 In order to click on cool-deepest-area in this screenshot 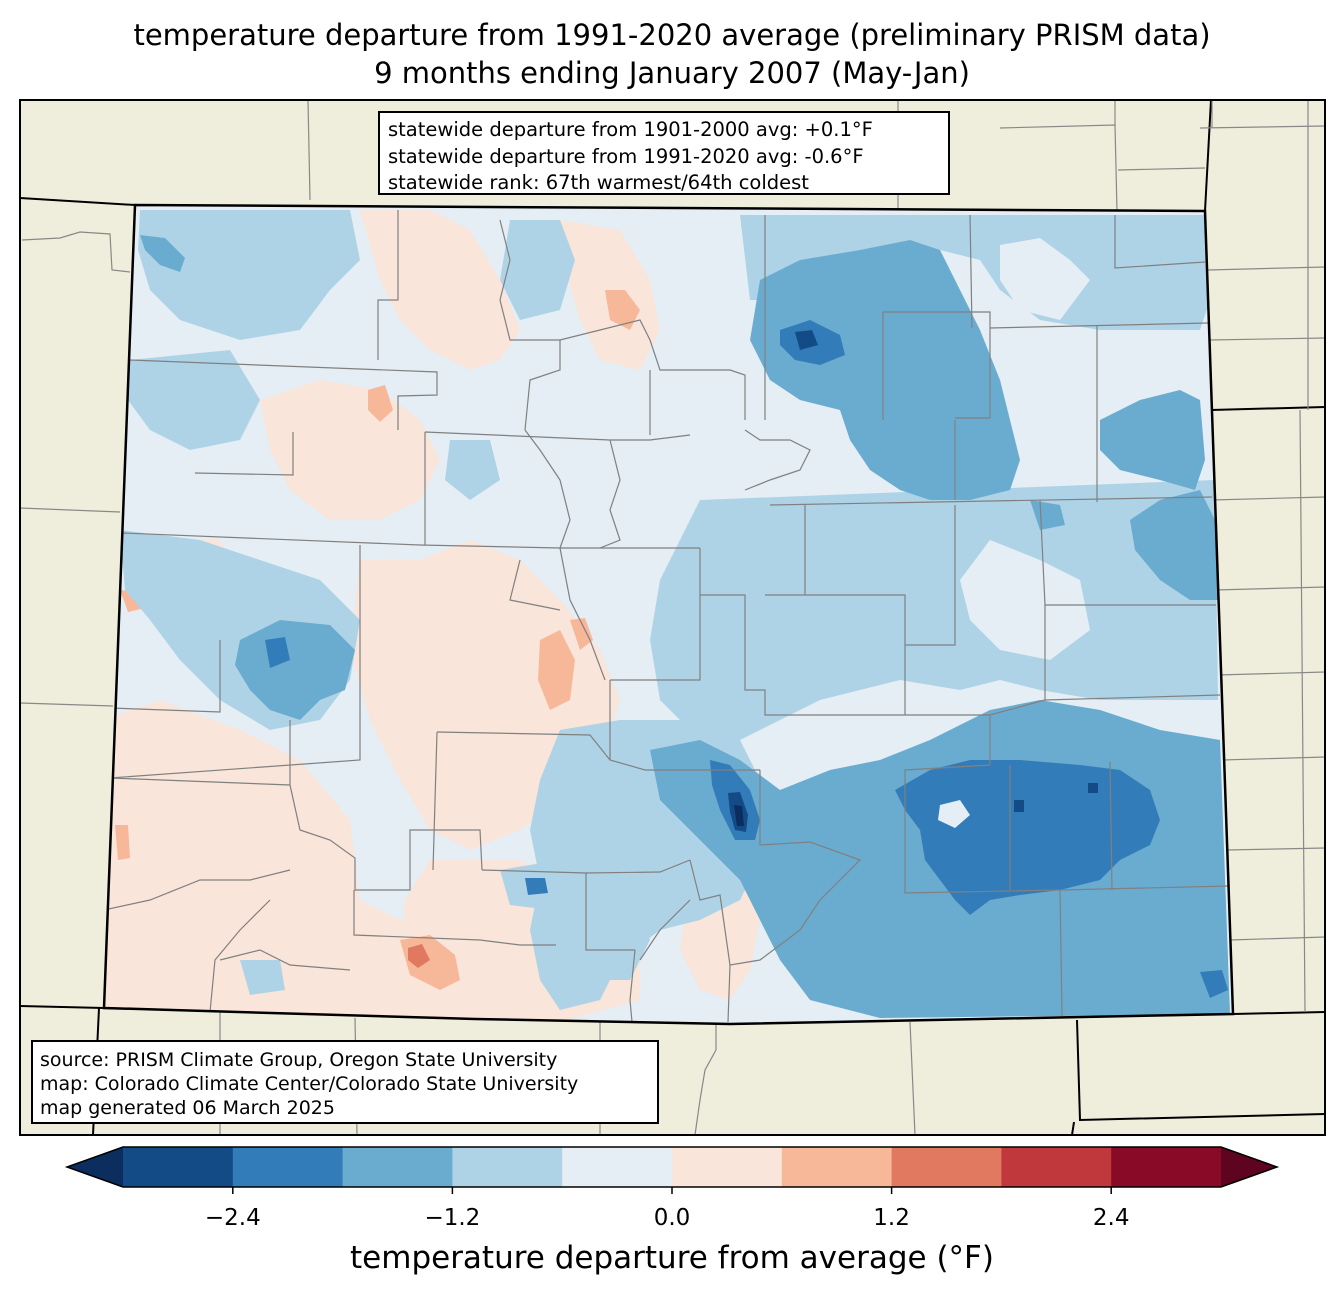, I will do `click(739, 815)`.